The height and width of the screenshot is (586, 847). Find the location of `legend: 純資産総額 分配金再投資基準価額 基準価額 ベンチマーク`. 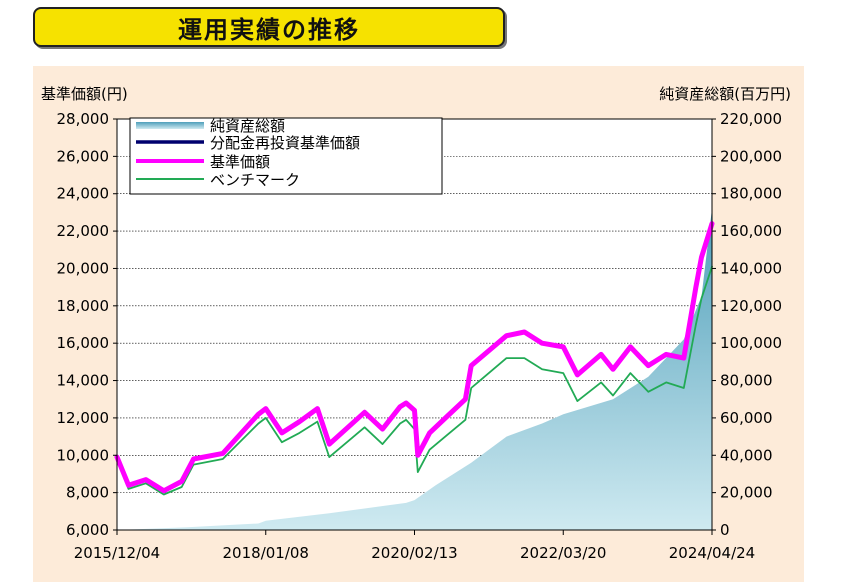

legend: 純資産総額 分配金再投資基準価額 基準価額 ベンチマーク is located at coordinates (286, 156).